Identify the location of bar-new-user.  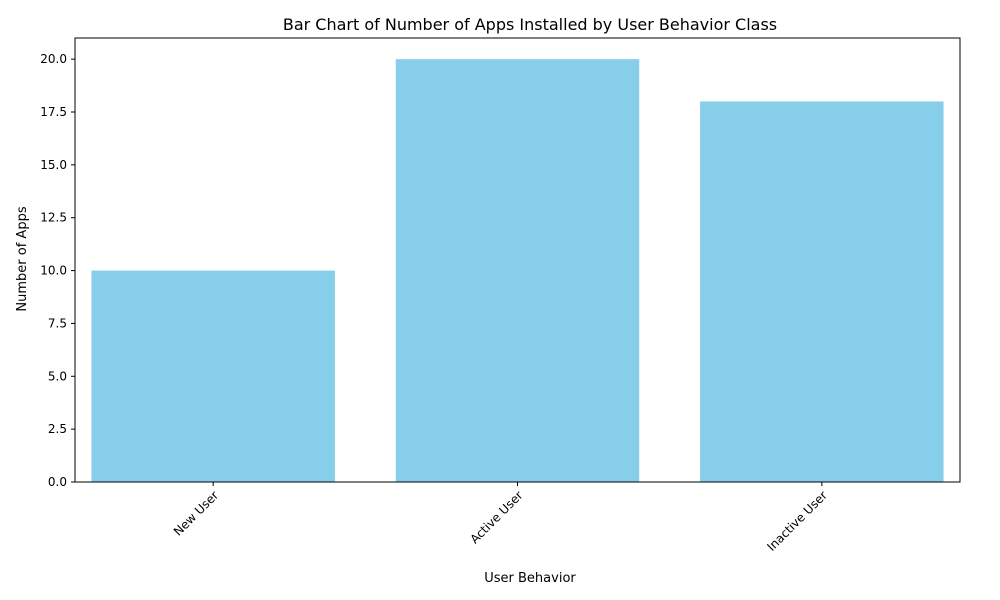
(213, 376).